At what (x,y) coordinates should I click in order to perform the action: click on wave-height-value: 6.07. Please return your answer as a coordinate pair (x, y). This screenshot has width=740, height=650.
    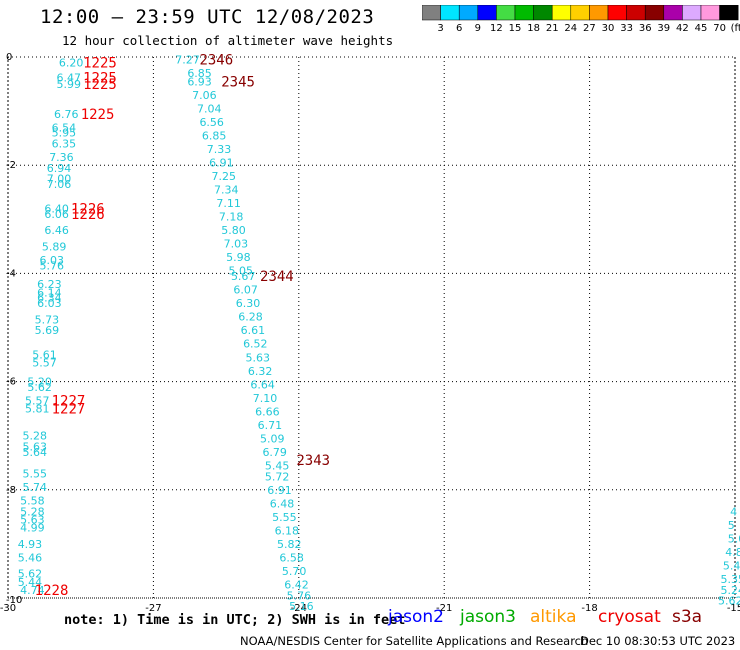
    Looking at the image, I should click on (245, 290).